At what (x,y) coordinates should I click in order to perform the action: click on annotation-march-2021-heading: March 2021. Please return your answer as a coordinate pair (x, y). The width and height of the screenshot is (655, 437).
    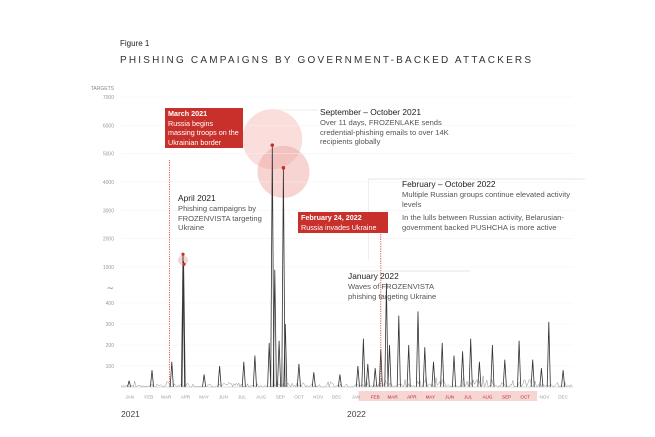
    Looking at the image, I should click on (188, 113).